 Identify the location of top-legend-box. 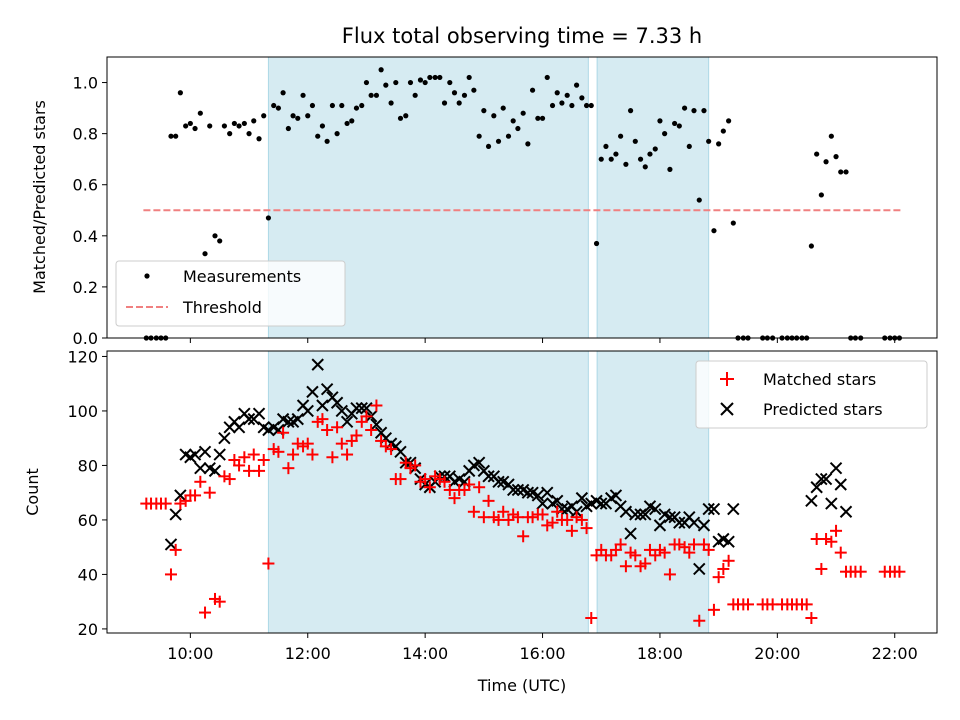
(230, 293).